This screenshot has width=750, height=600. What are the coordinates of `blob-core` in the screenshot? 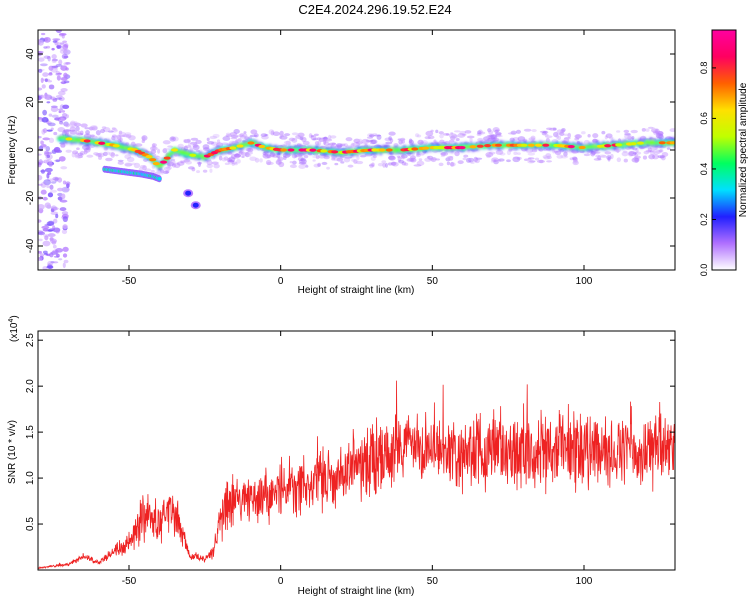 It's located at (195, 205).